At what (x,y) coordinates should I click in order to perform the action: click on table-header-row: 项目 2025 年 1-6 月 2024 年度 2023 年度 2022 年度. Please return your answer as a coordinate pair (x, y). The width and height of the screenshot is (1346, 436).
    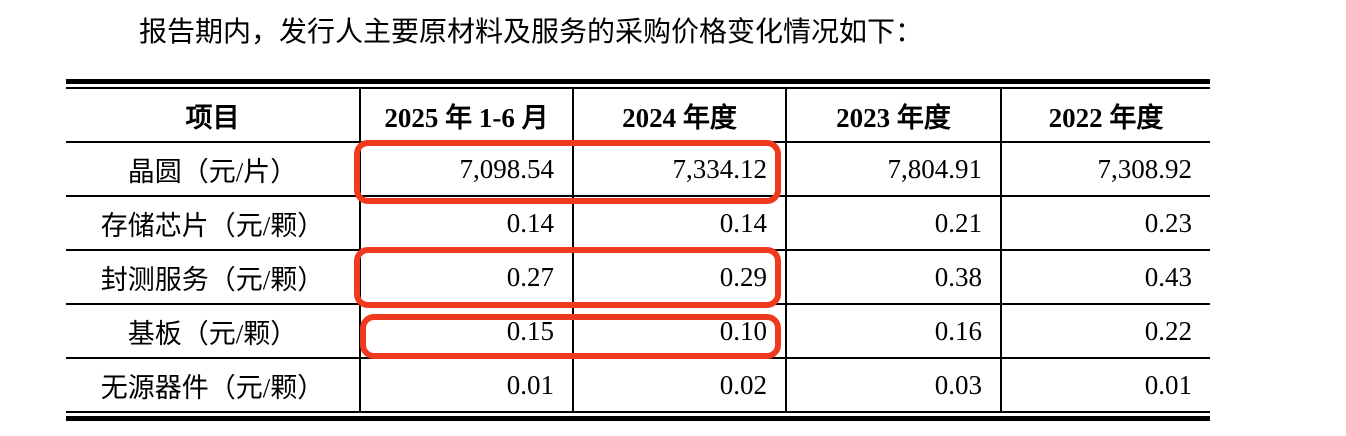
    Looking at the image, I should click on (638, 115).